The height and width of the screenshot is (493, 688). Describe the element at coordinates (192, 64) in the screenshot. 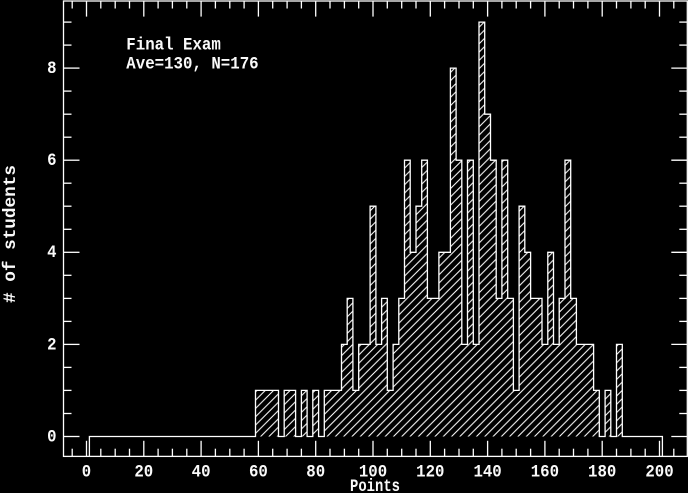

I see `svg-text: Ave=130, N=176` at that location.